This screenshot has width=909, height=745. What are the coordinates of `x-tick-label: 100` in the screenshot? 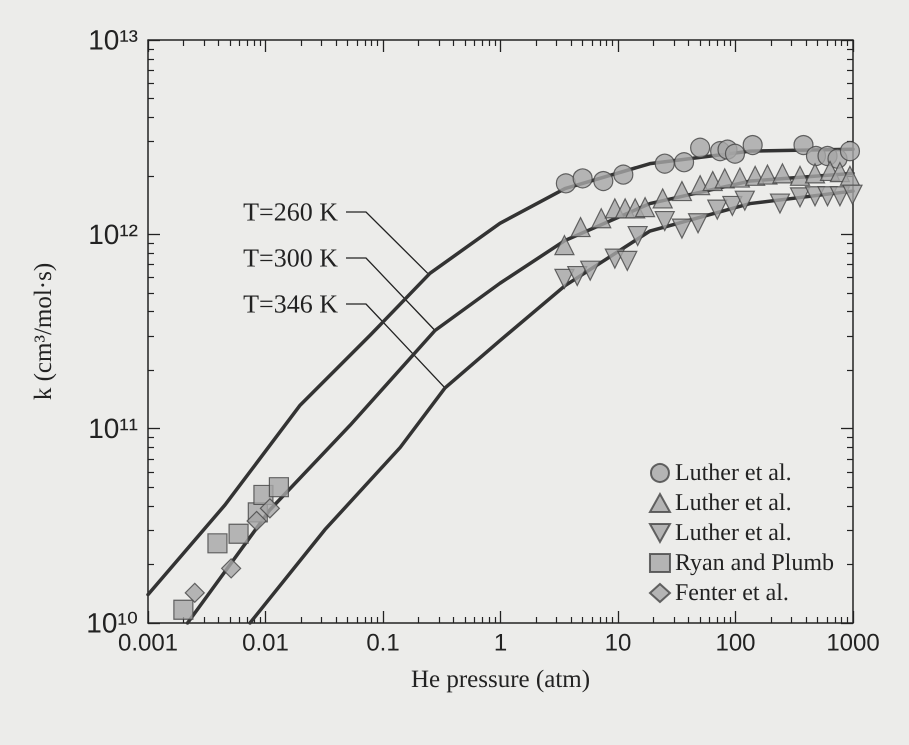 It's located at (735, 643).